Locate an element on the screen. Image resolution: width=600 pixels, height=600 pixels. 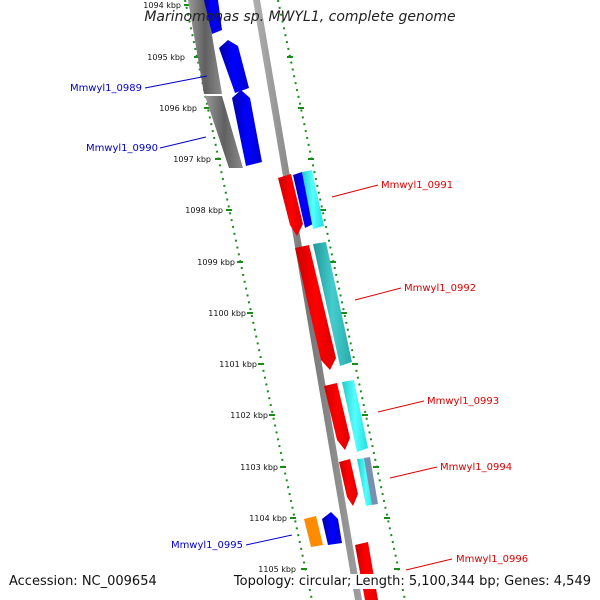
gene-0993-cyan-band is located at coordinates (355, 416).